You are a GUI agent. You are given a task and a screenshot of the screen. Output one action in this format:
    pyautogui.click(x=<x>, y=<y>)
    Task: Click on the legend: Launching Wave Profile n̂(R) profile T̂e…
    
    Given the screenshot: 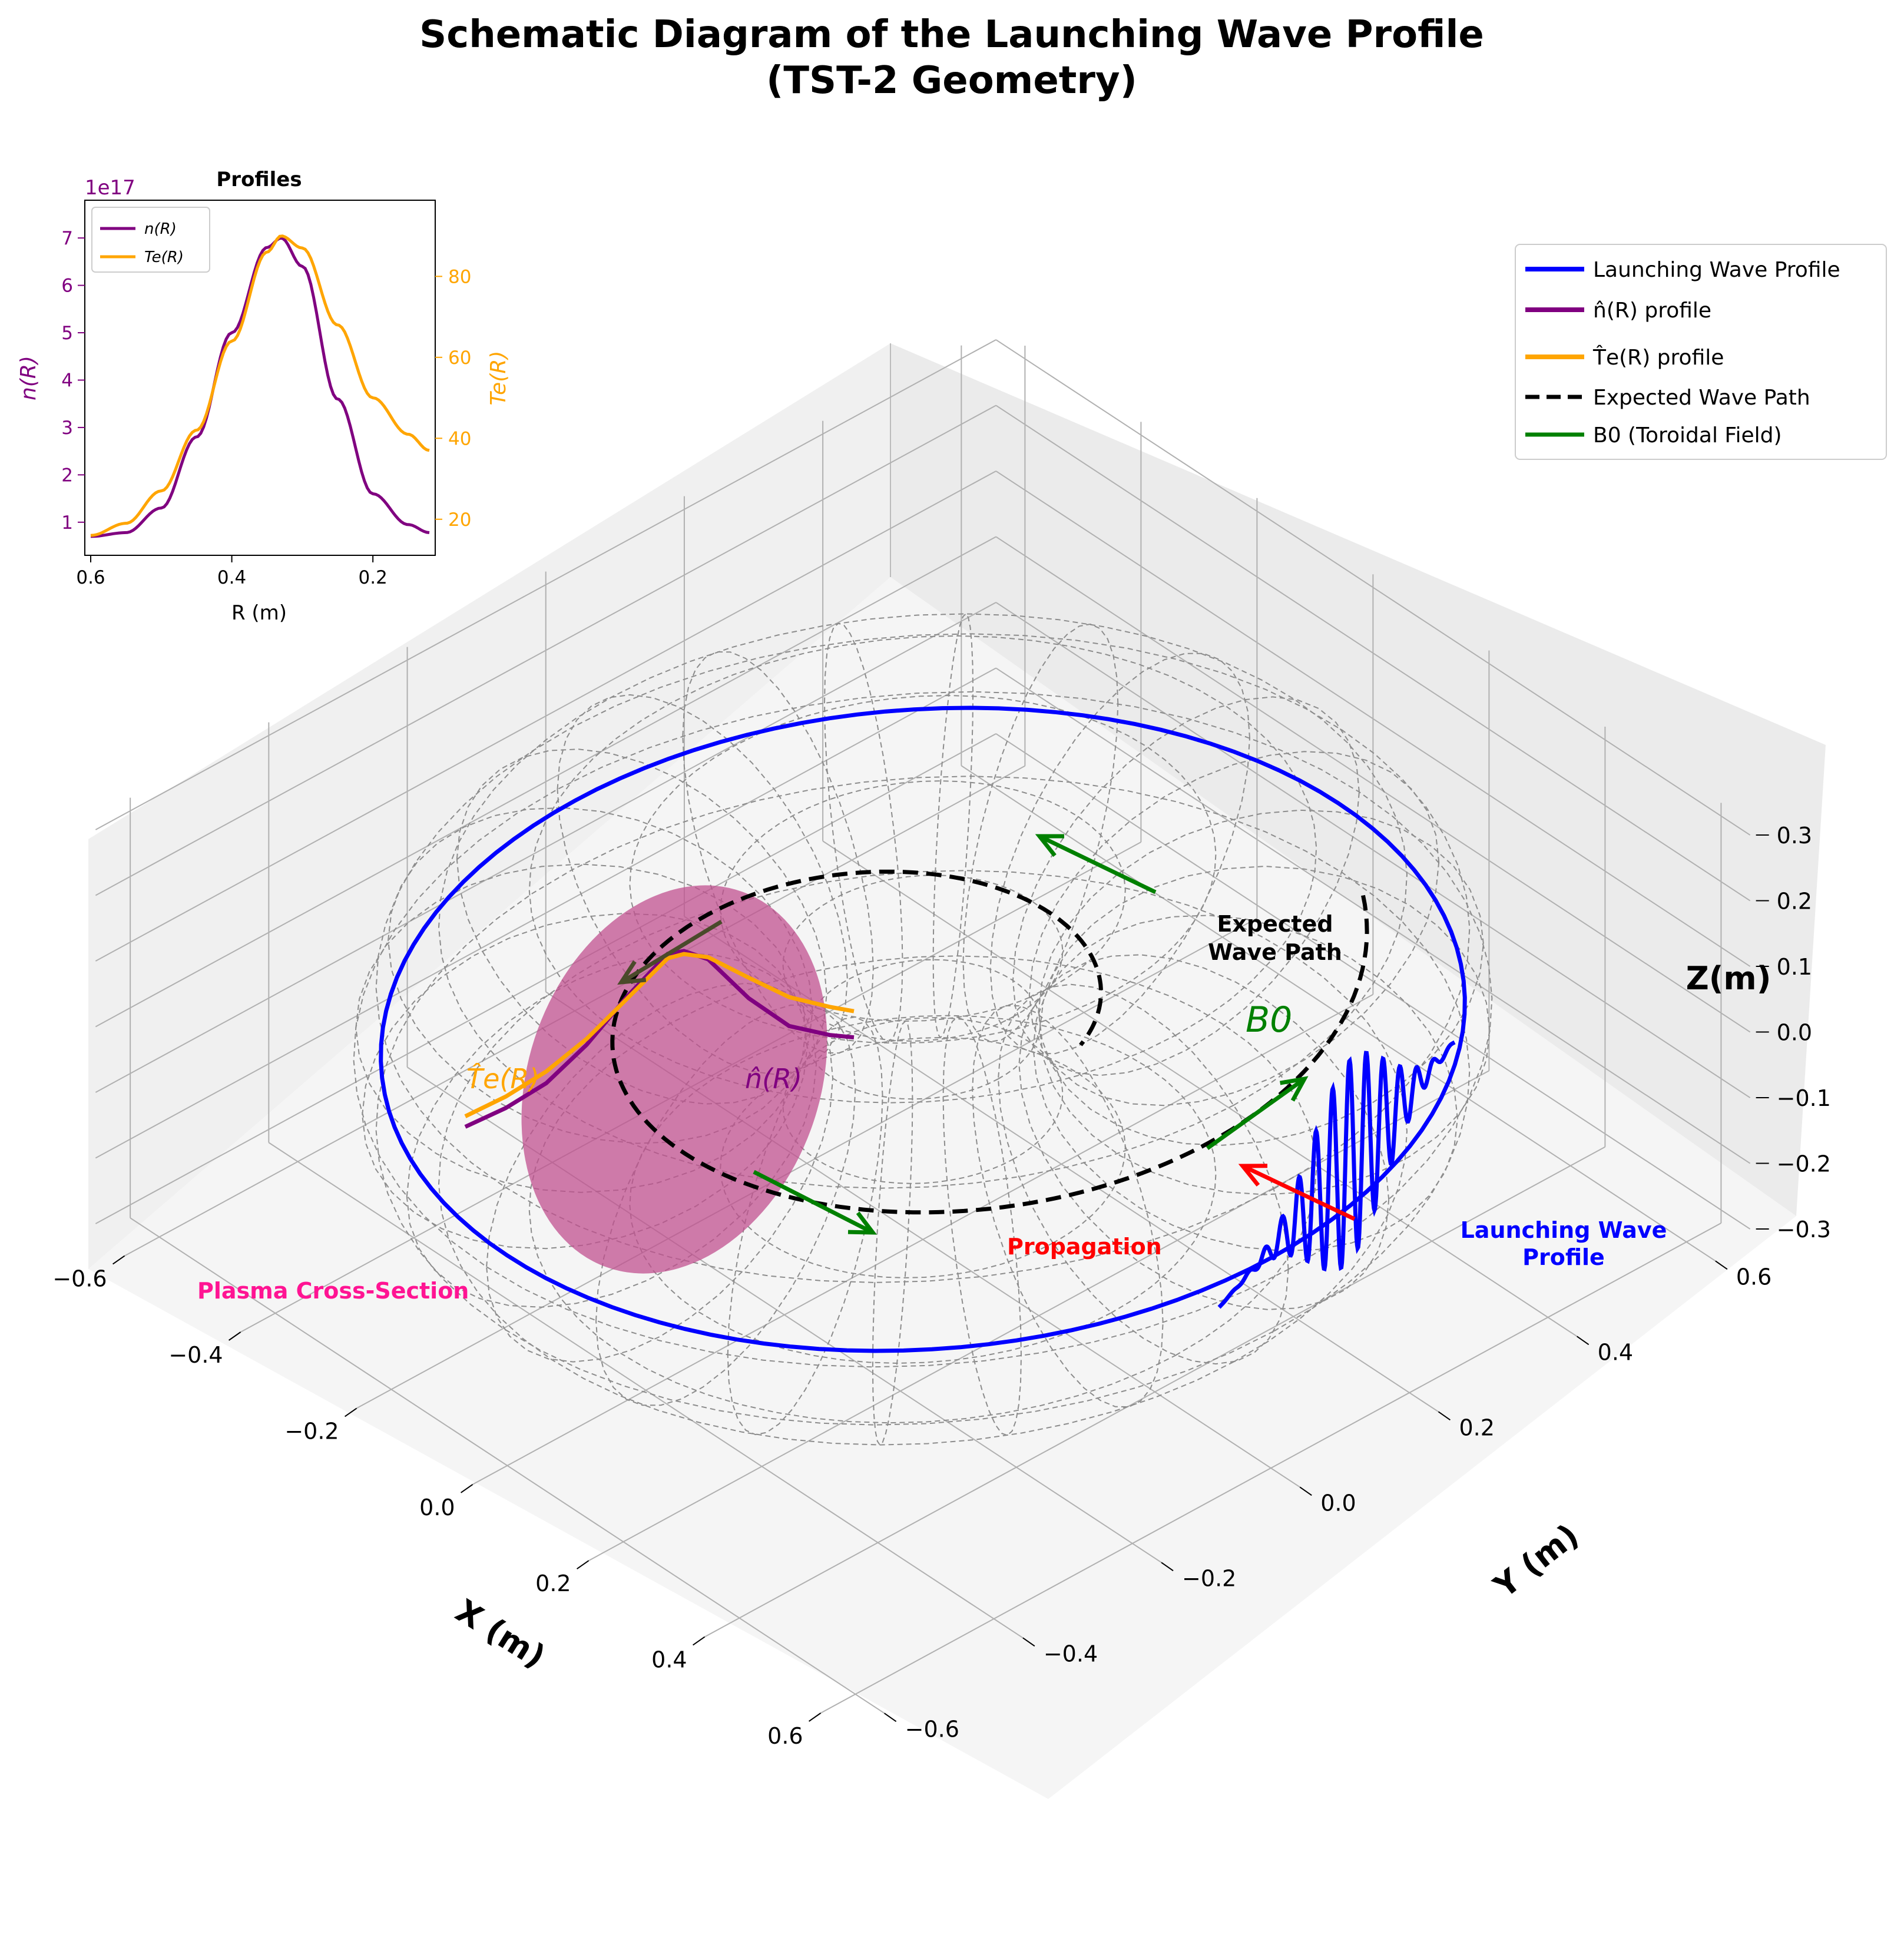 What is the action you would take?
    pyautogui.click(x=1701, y=352)
    